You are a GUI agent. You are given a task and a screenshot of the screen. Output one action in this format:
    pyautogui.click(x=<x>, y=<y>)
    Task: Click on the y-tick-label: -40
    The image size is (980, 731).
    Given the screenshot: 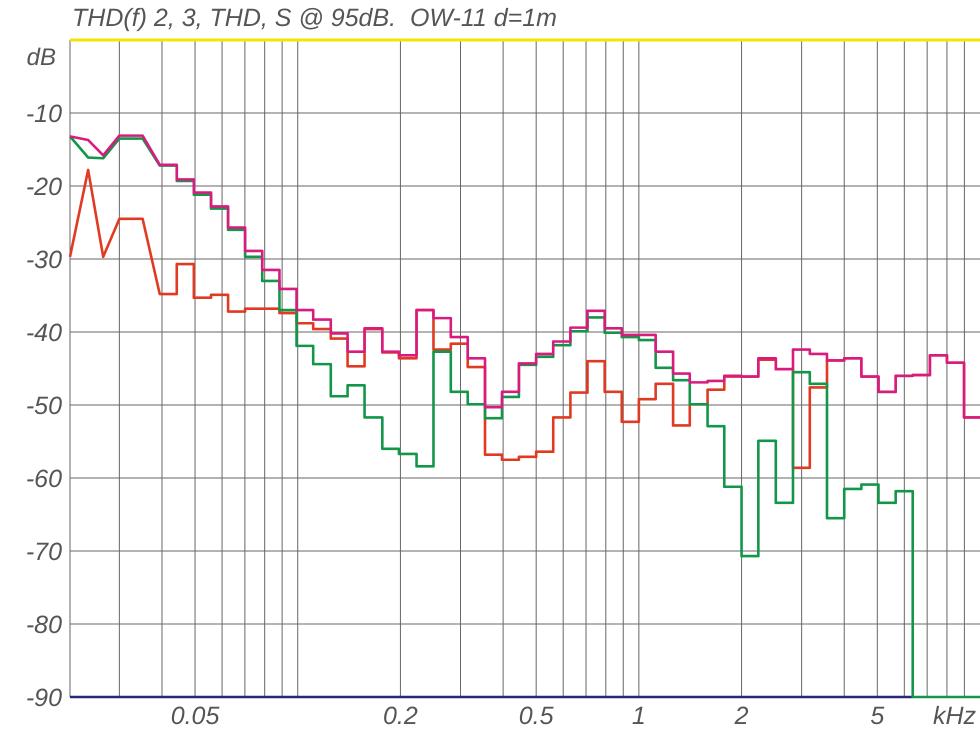 What is the action you would take?
    pyautogui.click(x=44, y=333)
    